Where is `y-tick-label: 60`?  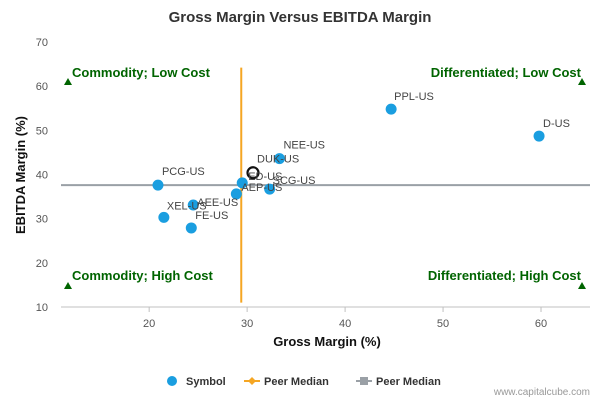
y-tick-label: 60 is located at coordinates (42, 87).